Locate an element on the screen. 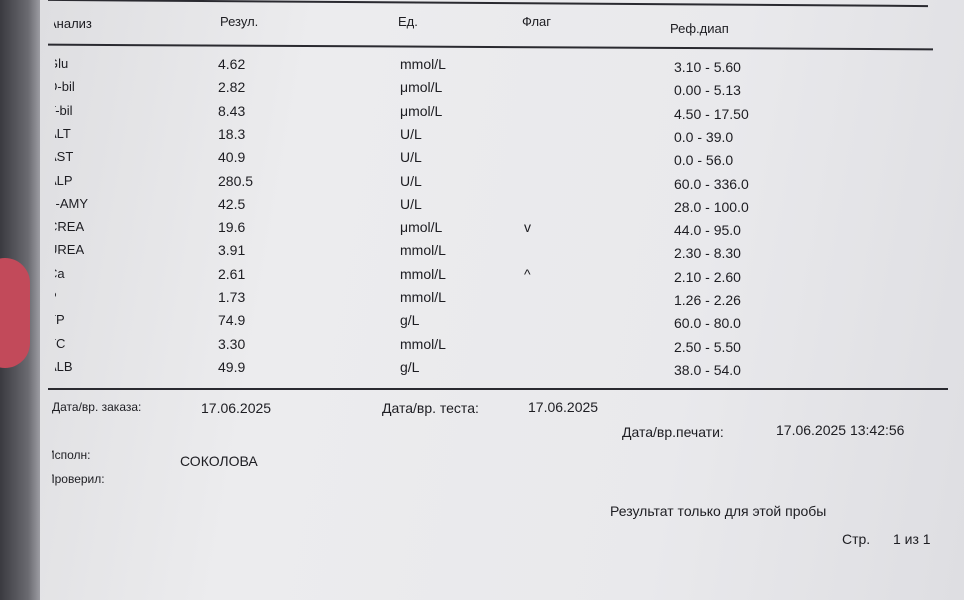  cell-ref: 38.0 - 54.0 is located at coordinates (707, 369).